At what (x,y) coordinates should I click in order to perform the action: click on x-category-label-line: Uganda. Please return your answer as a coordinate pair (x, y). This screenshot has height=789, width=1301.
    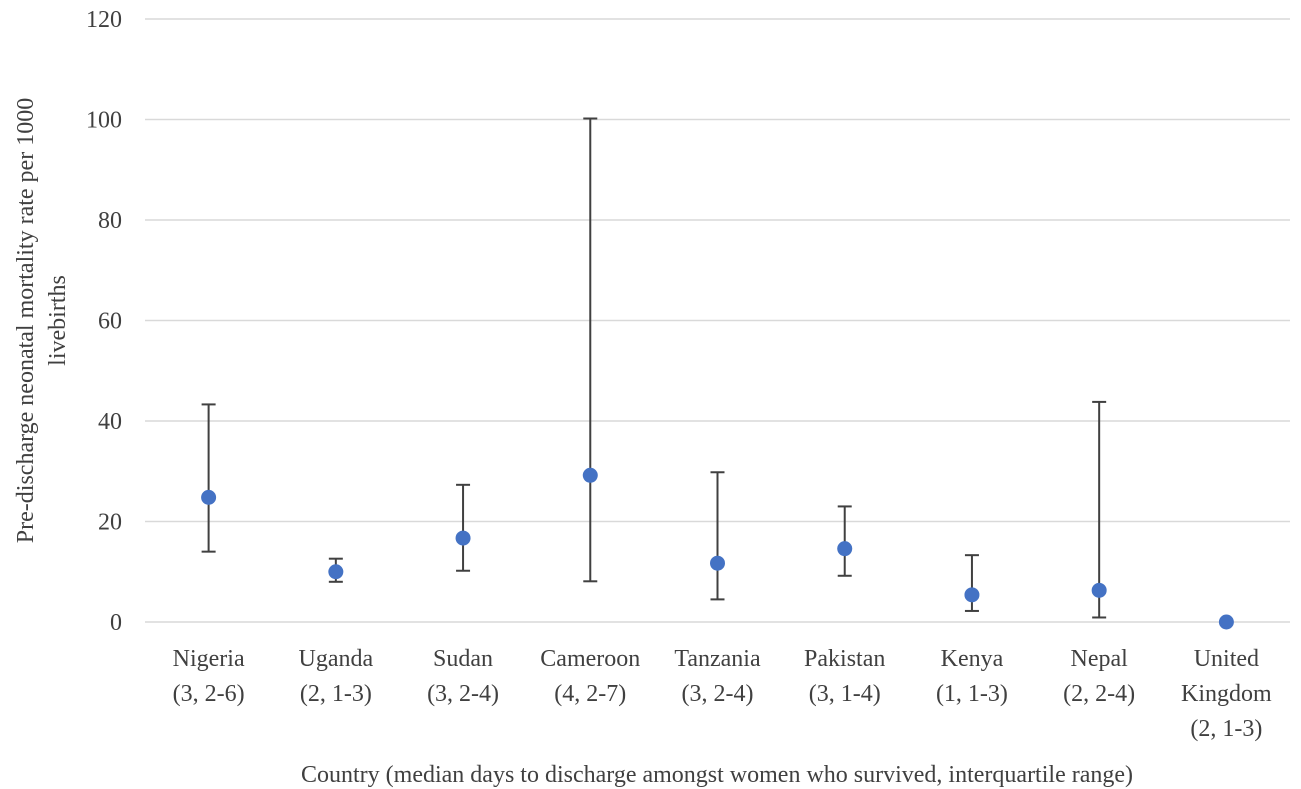
    Looking at the image, I should click on (336, 659).